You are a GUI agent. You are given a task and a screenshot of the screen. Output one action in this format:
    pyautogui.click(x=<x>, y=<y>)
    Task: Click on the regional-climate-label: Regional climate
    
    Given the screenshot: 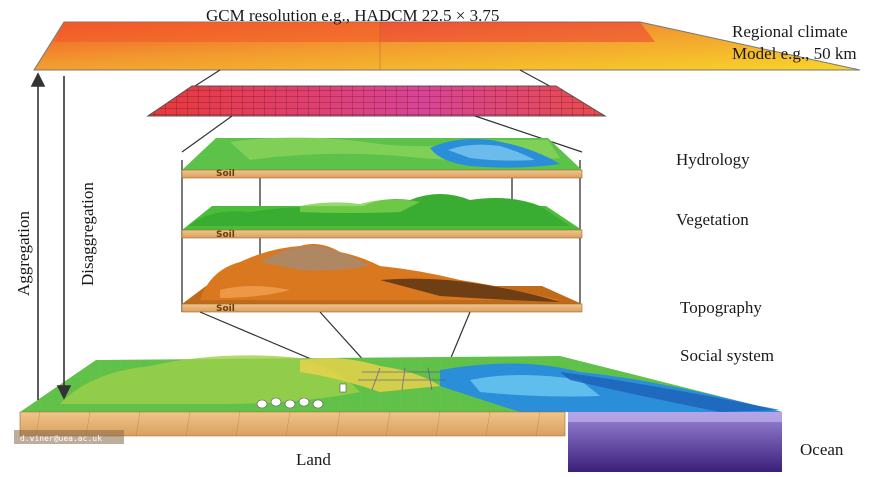 What is the action you would take?
    pyautogui.click(x=790, y=31)
    